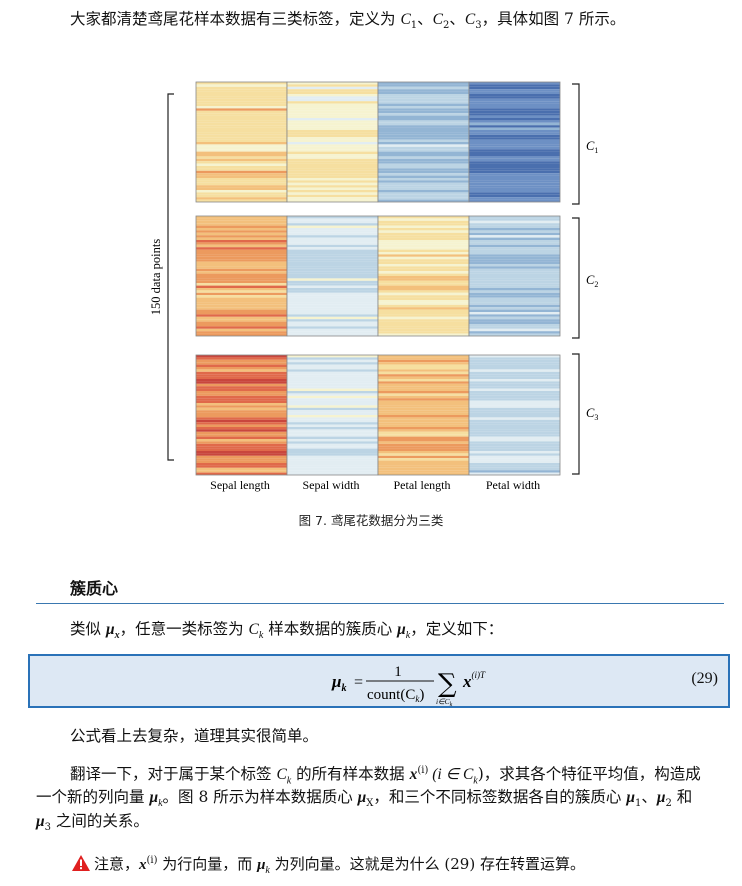 Image resolution: width=742 pixels, height=886 pixels. What do you see at coordinates (576, 144) in the screenshot?
I see `group-bracket-c1` at bounding box center [576, 144].